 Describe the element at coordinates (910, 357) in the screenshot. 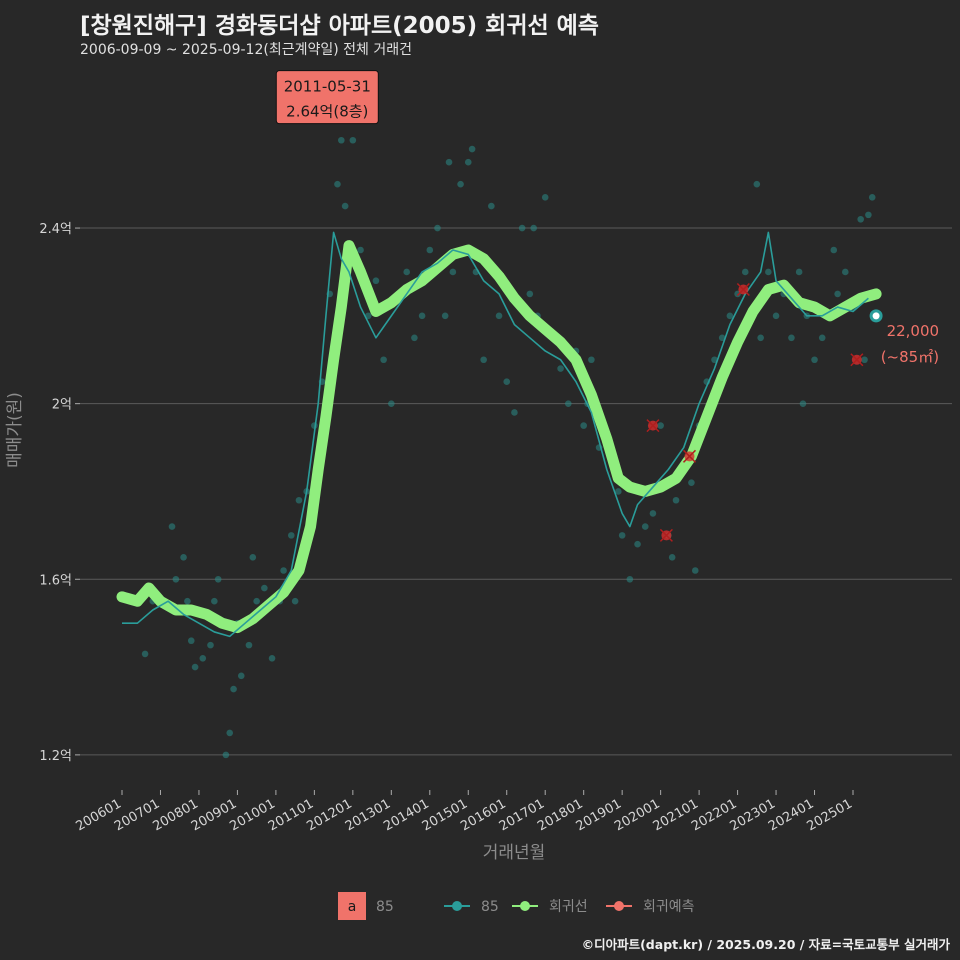

I see `last-area-label: (~85㎡)` at that location.